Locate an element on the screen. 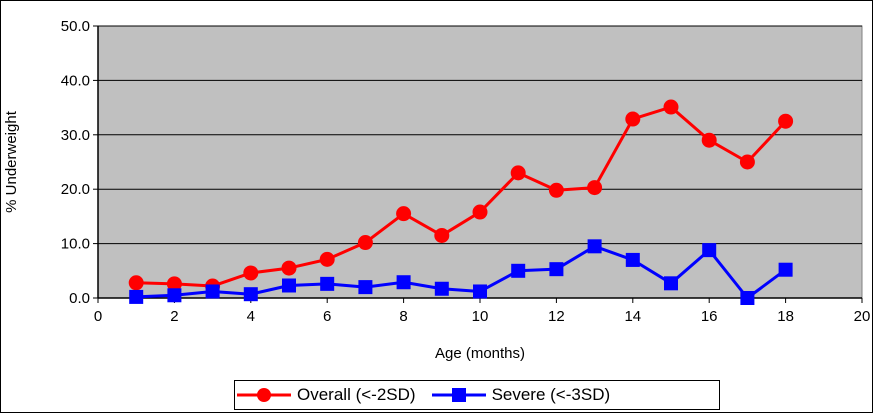  x-tick-label: 10 is located at coordinates (480, 316).